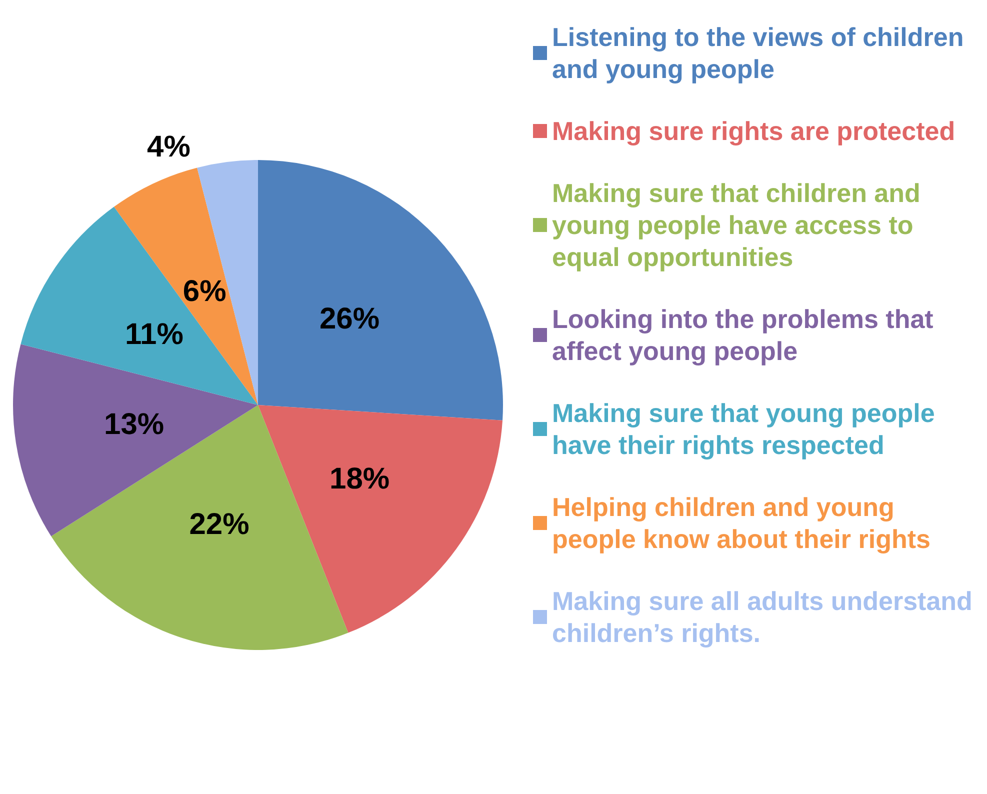 The width and height of the screenshot is (987, 794). I want to click on legend-label: Making sure that children and young people have access to equal opportunities, so click(740, 225).